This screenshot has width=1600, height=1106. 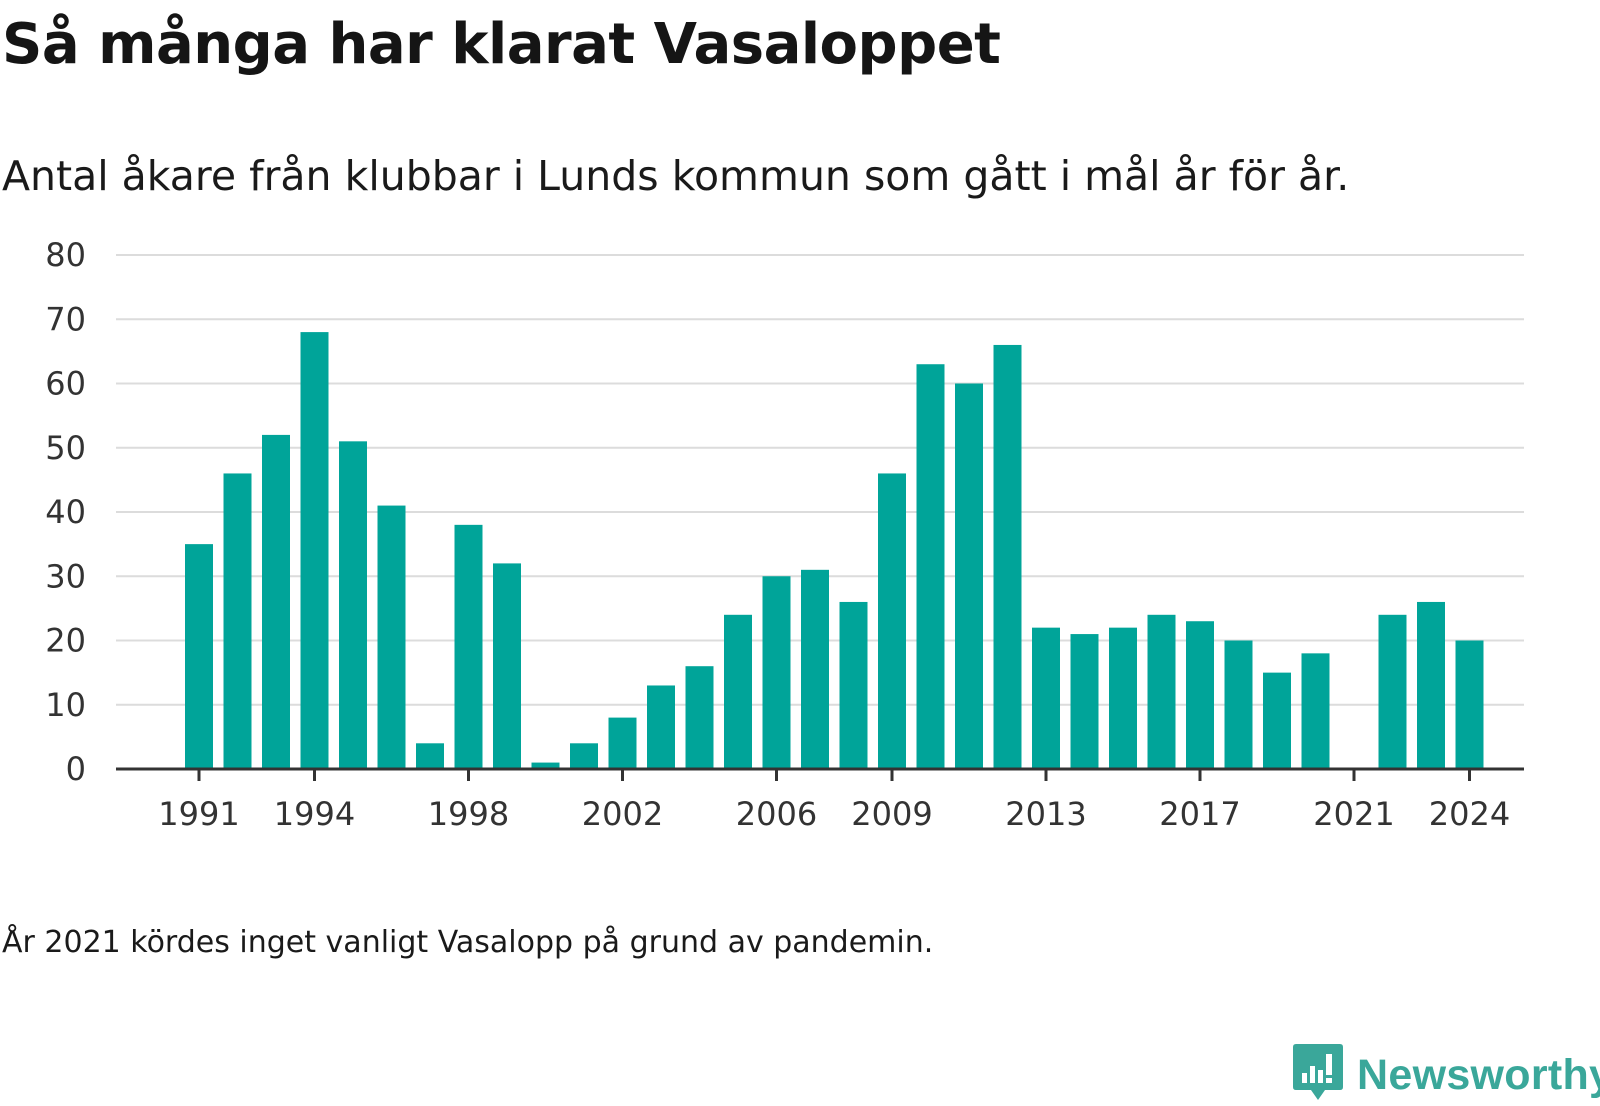 What do you see at coordinates (969, 576) in the screenshot?
I see `bar: 2011: 60` at bounding box center [969, 576].